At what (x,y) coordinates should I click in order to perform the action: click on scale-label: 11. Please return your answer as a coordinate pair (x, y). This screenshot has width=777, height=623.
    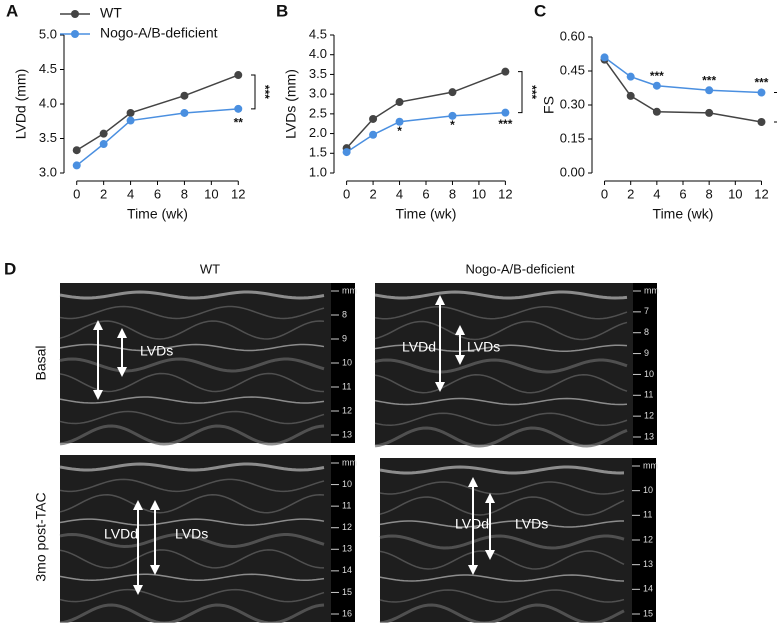
    Looking at the image, I should click on (346, 386).